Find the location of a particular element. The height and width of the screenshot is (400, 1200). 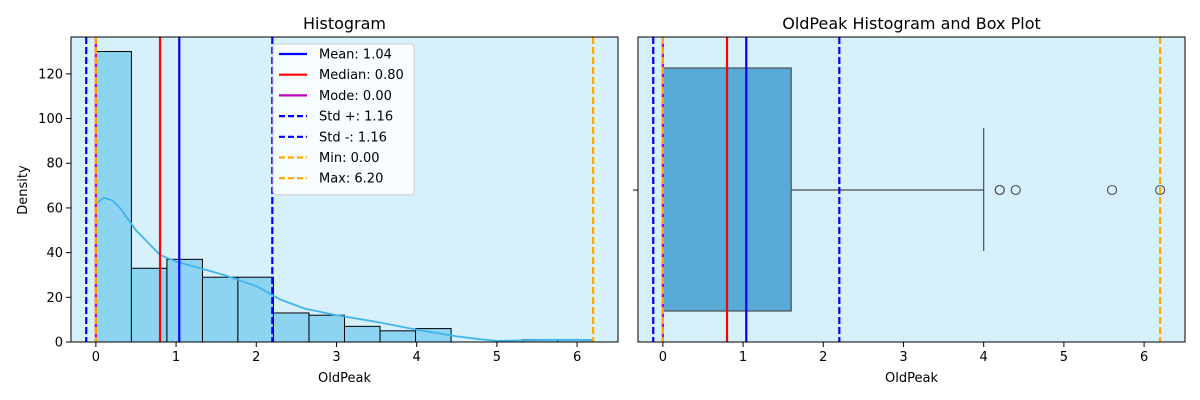

box-plot-x-axis-label: OldPeak is located at coordinates (911, 378).